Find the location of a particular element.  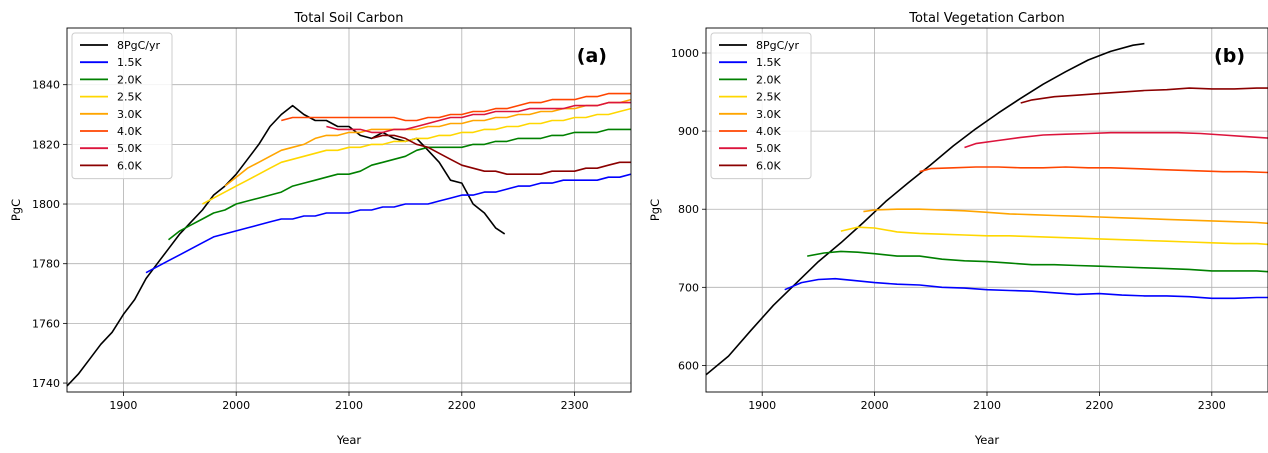

y-tick-label: 600 is located at coordinates (688, 365).